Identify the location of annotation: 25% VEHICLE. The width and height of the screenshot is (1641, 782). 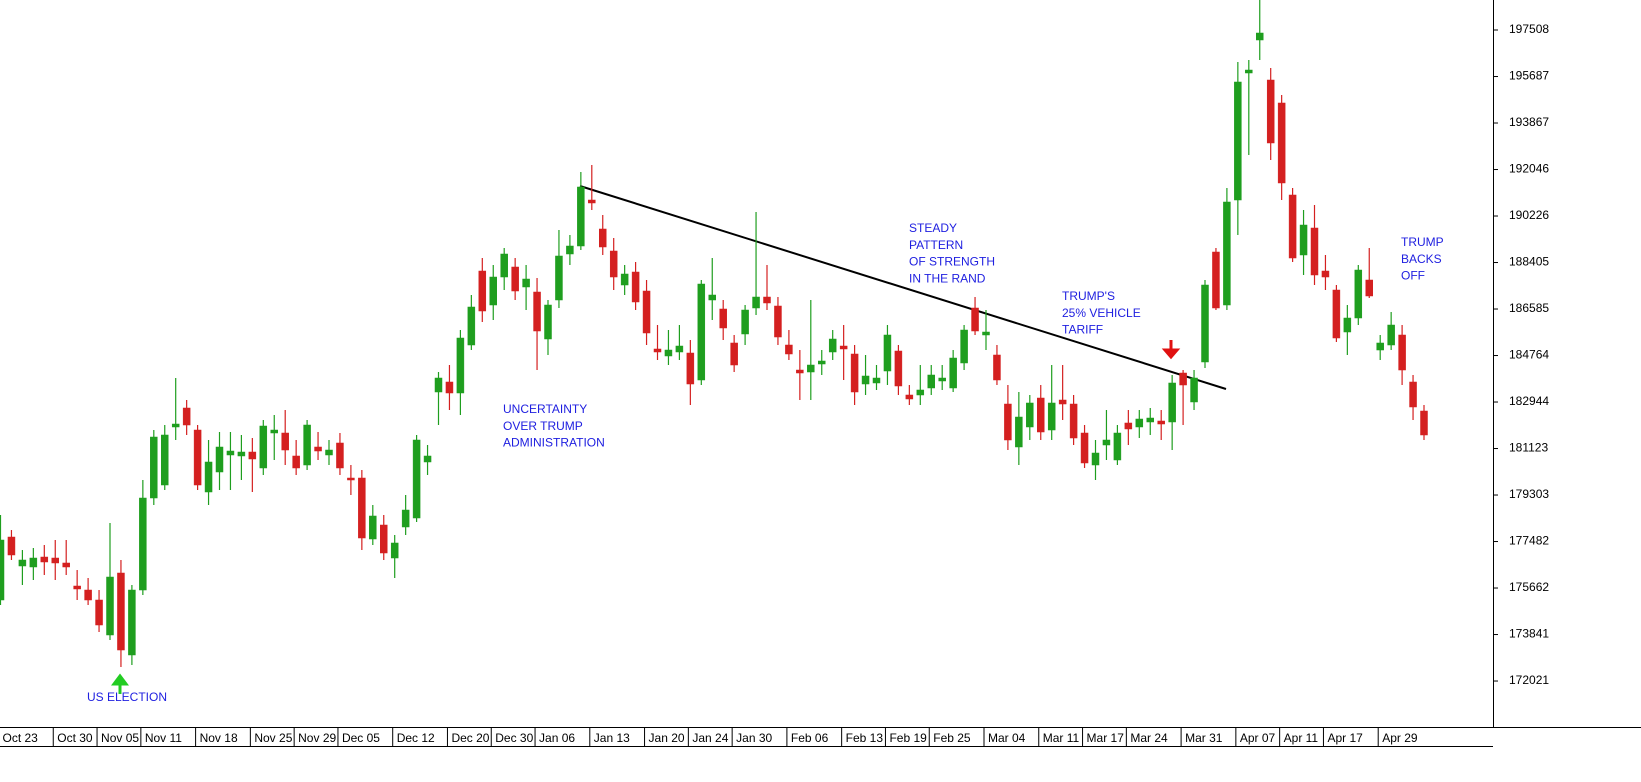
(1101, 313).